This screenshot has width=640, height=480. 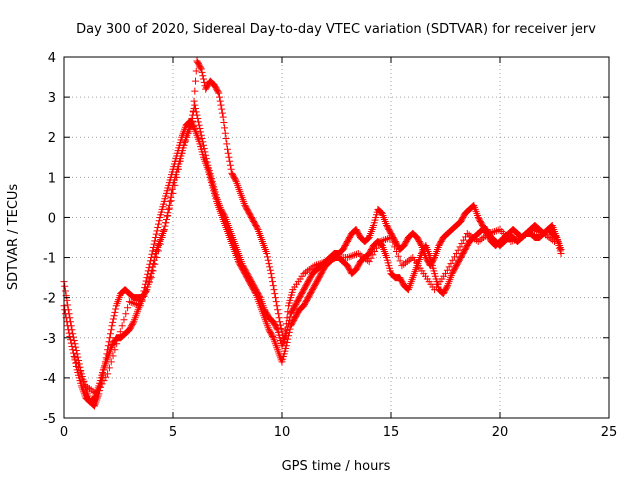 What do you see at coordinates (173, 432) in the screenshot?
I see `x-tick-label: 5` at bounding box center [173, 432].